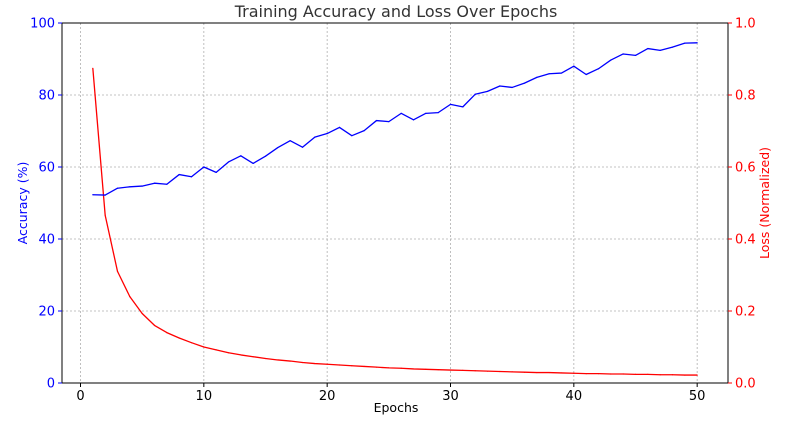 The image size is (786, 430). Describe the element at coordinates (450, 396) in the screenshot. I see `x-tick-label: 30` at that location.